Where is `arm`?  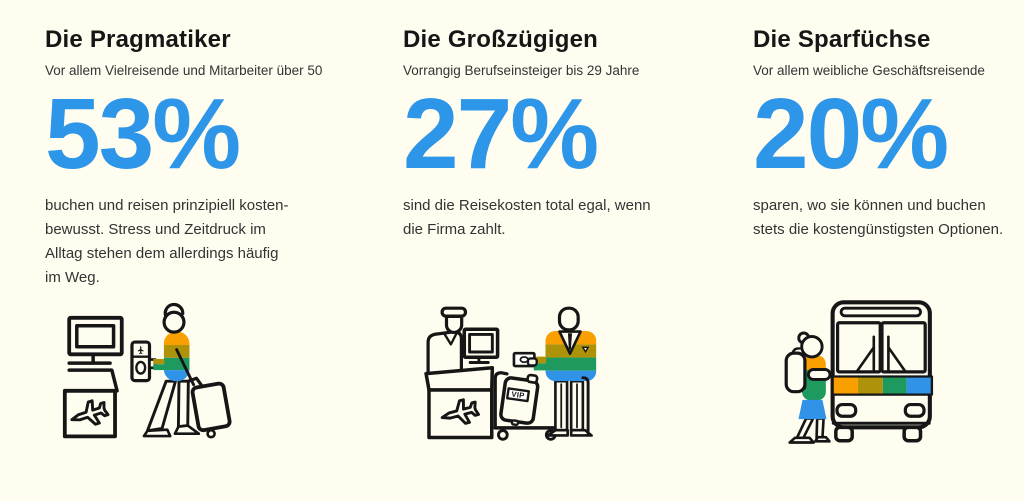
arm is located at coordinates (819, 374).